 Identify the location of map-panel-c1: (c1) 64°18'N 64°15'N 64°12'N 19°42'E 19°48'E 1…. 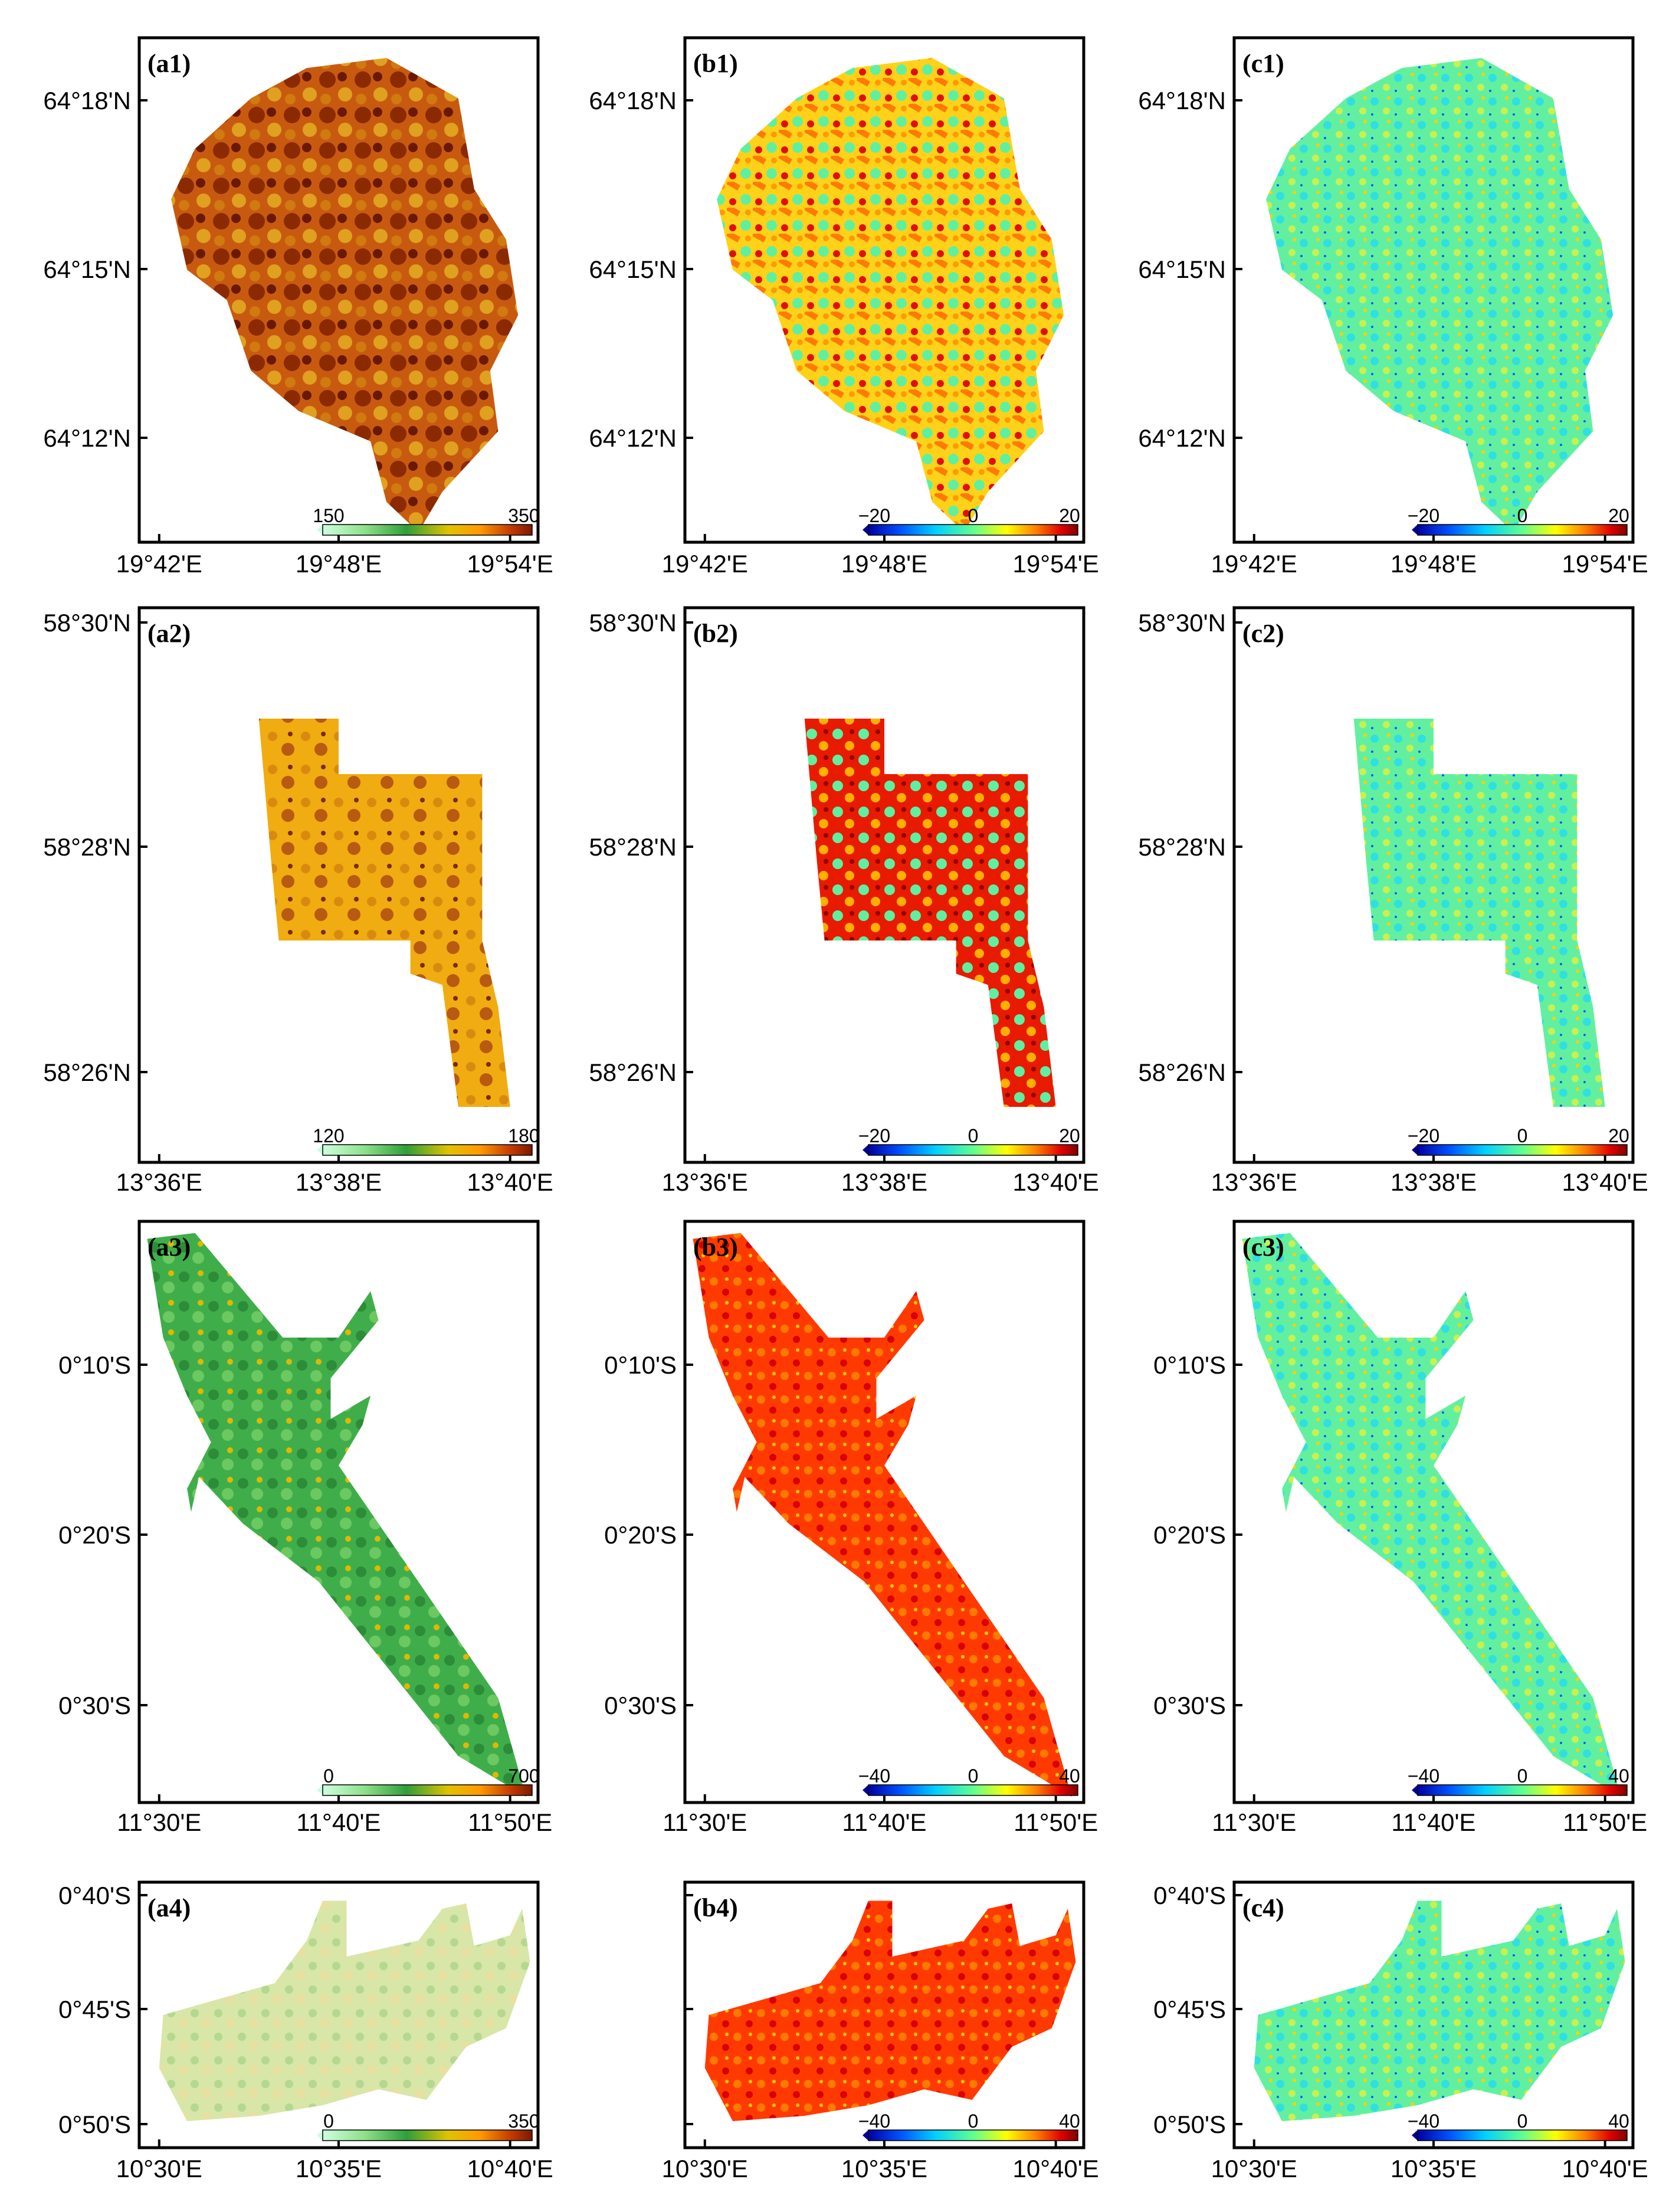
(1393, 307).